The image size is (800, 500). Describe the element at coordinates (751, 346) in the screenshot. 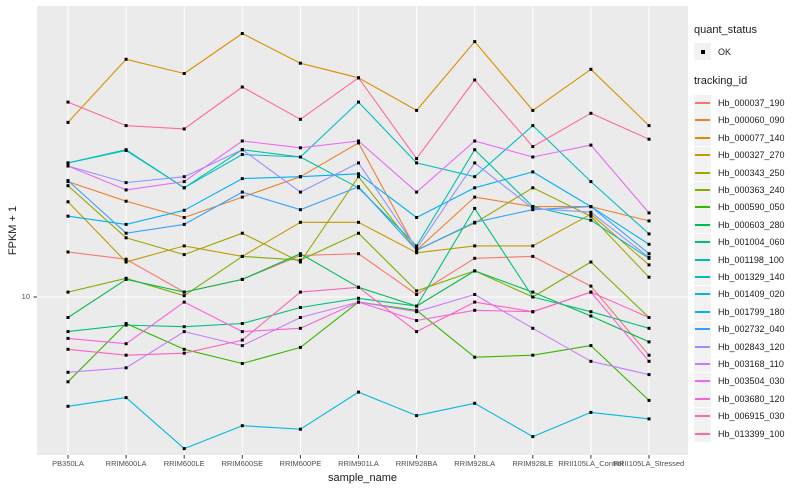

I see `legend-item-label: Hb_002843_120` at that location.